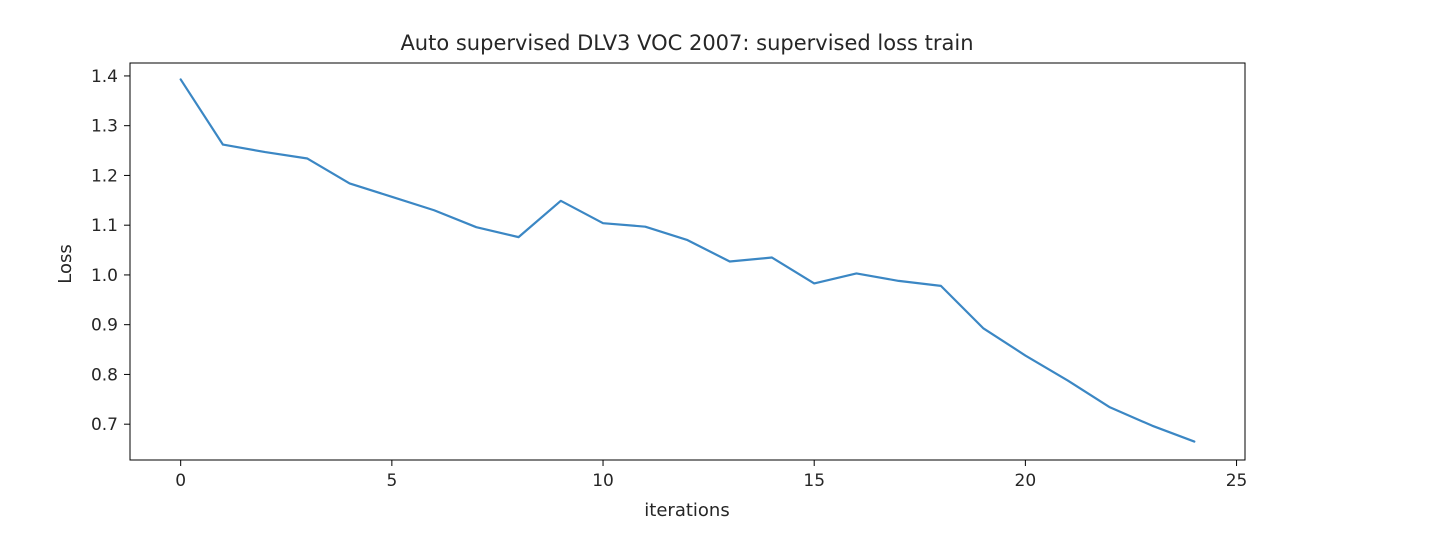 The height and width of the screenshot is (550, 1444). What do you see at coordinates (1237, 481) in the screenshot?
I see `x-tick-label: 25` at bounding box center [1237, 481].